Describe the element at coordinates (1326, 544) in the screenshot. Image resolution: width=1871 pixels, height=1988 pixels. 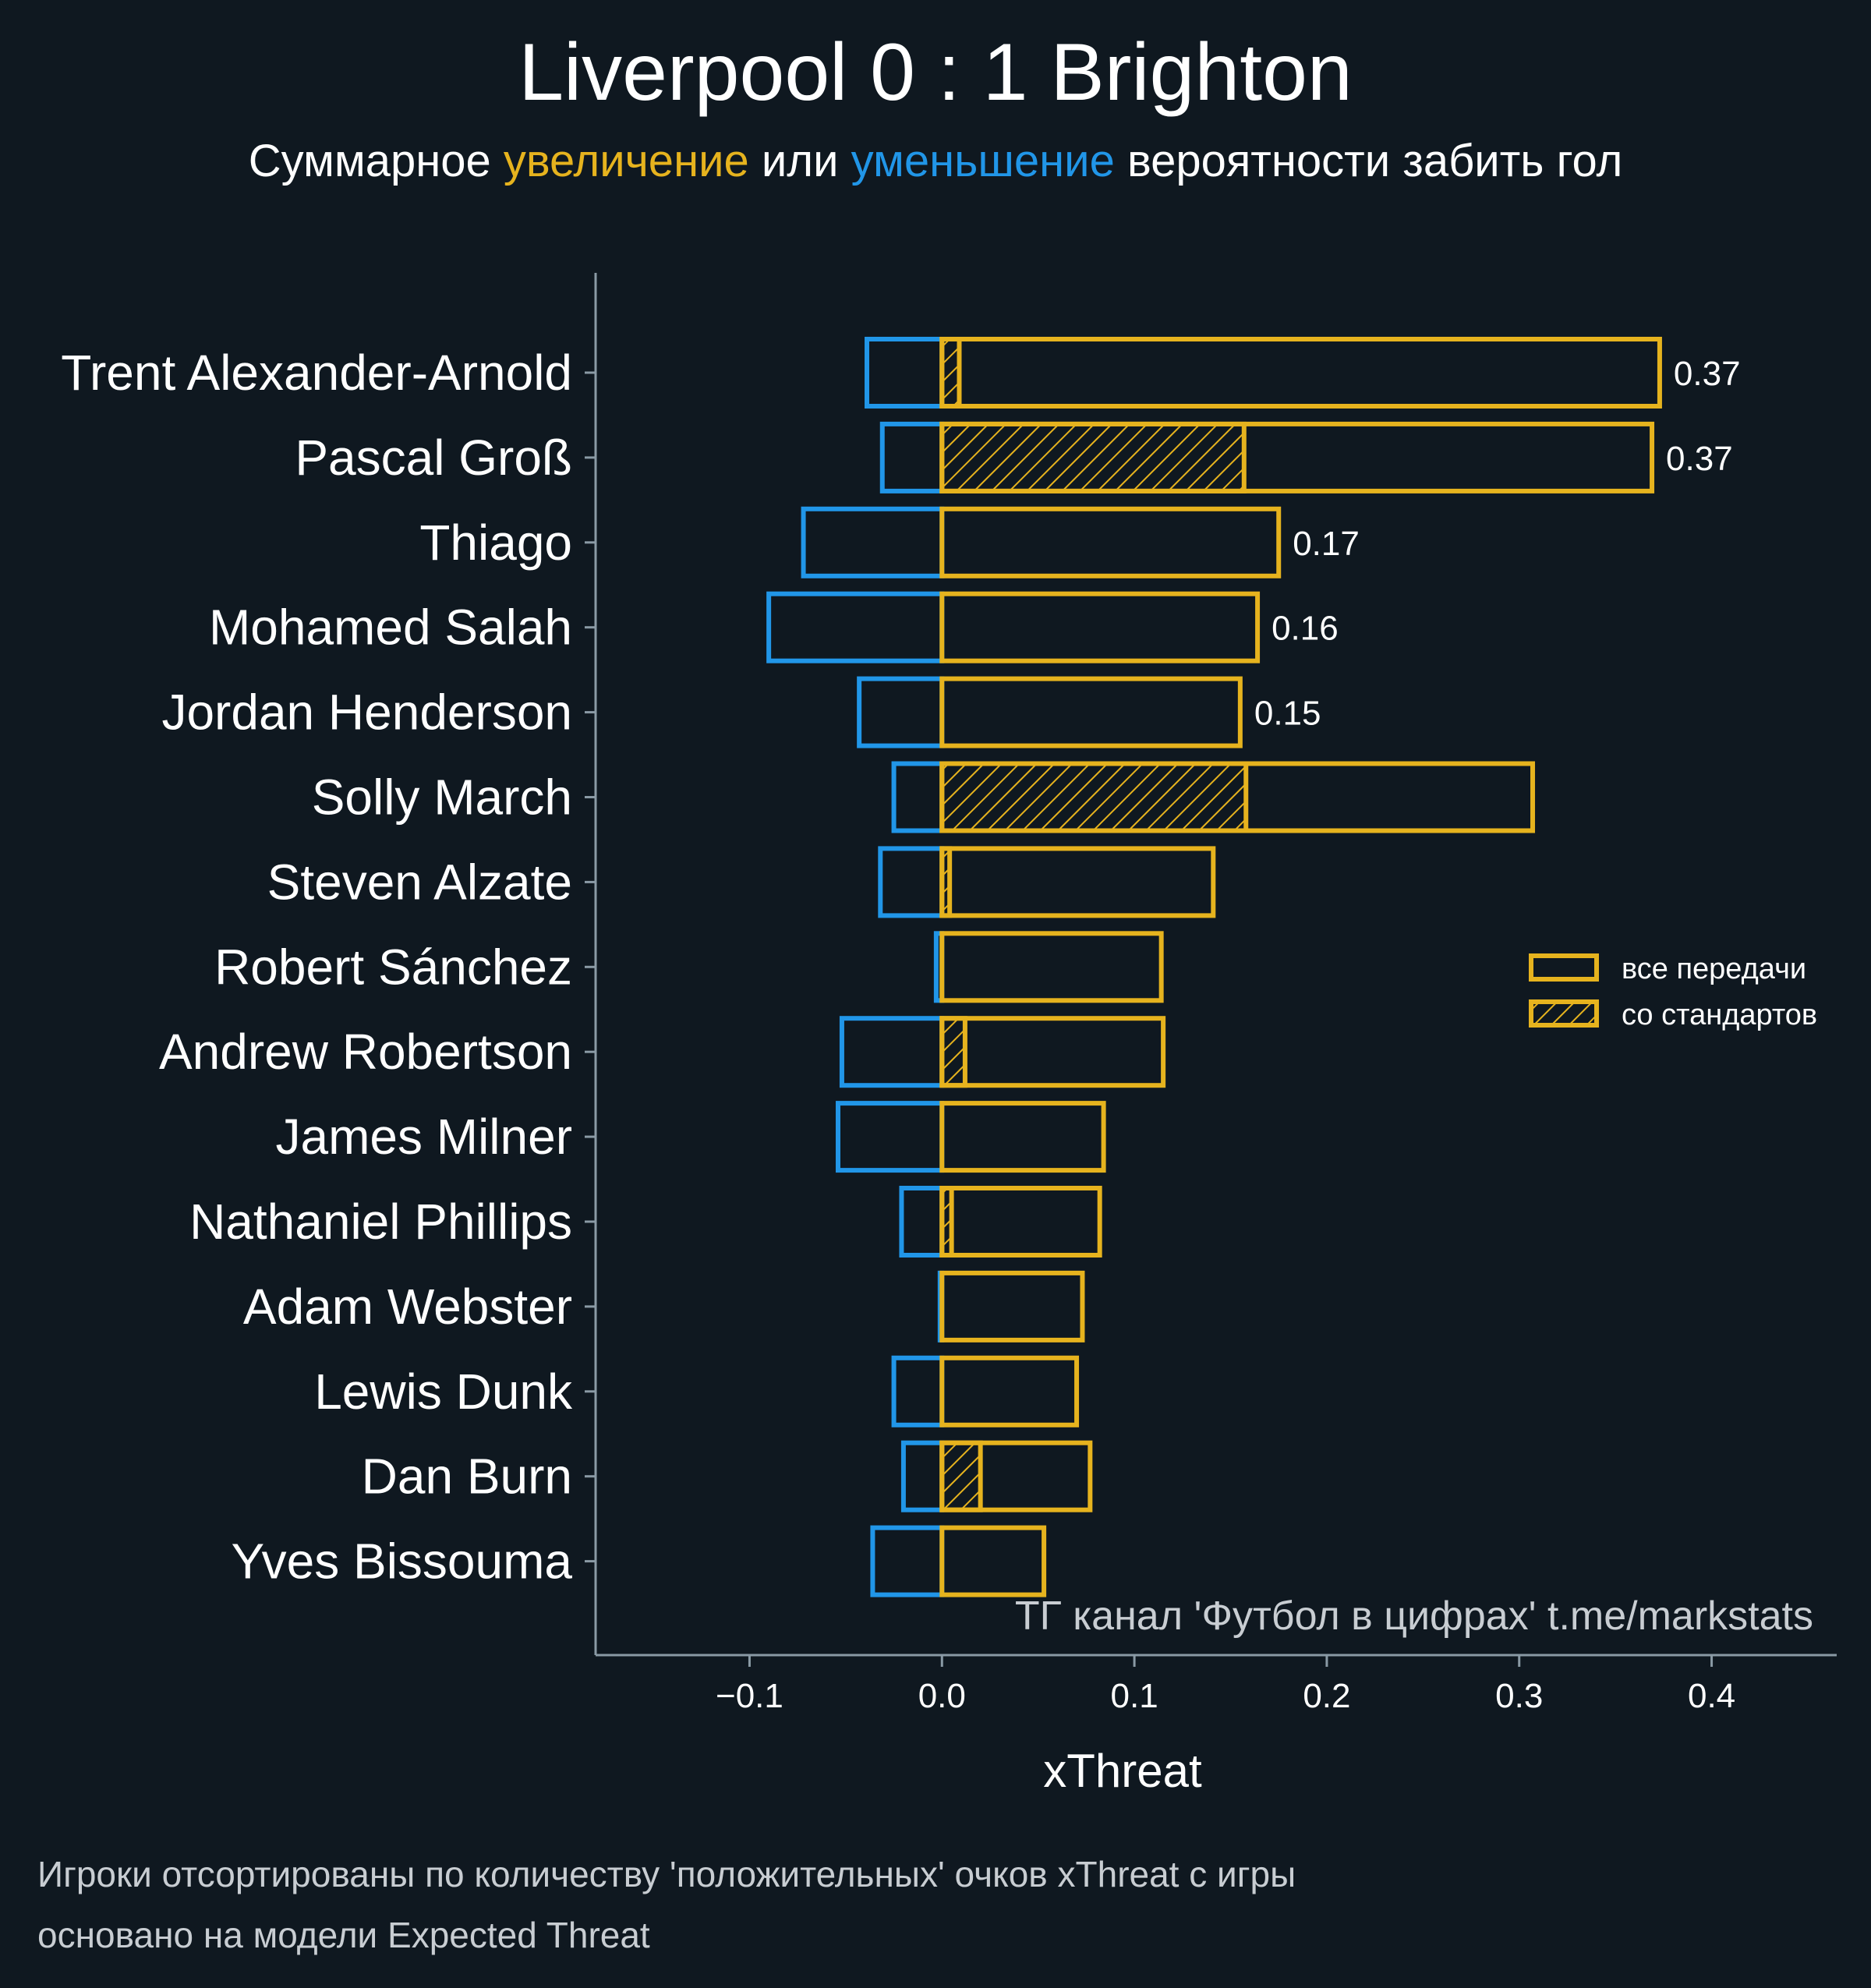
I see `value-label-thiago: 0.17` at that location.